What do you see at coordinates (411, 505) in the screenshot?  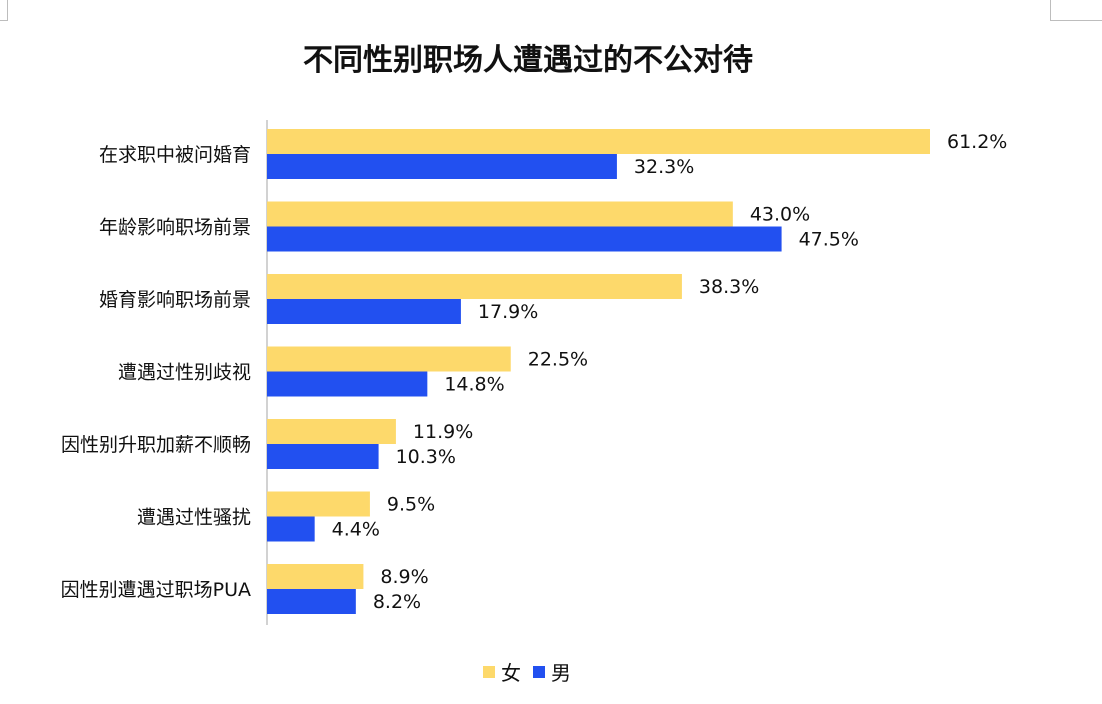 I see `data-label: 9.5%` at bounding box center [411, 505].